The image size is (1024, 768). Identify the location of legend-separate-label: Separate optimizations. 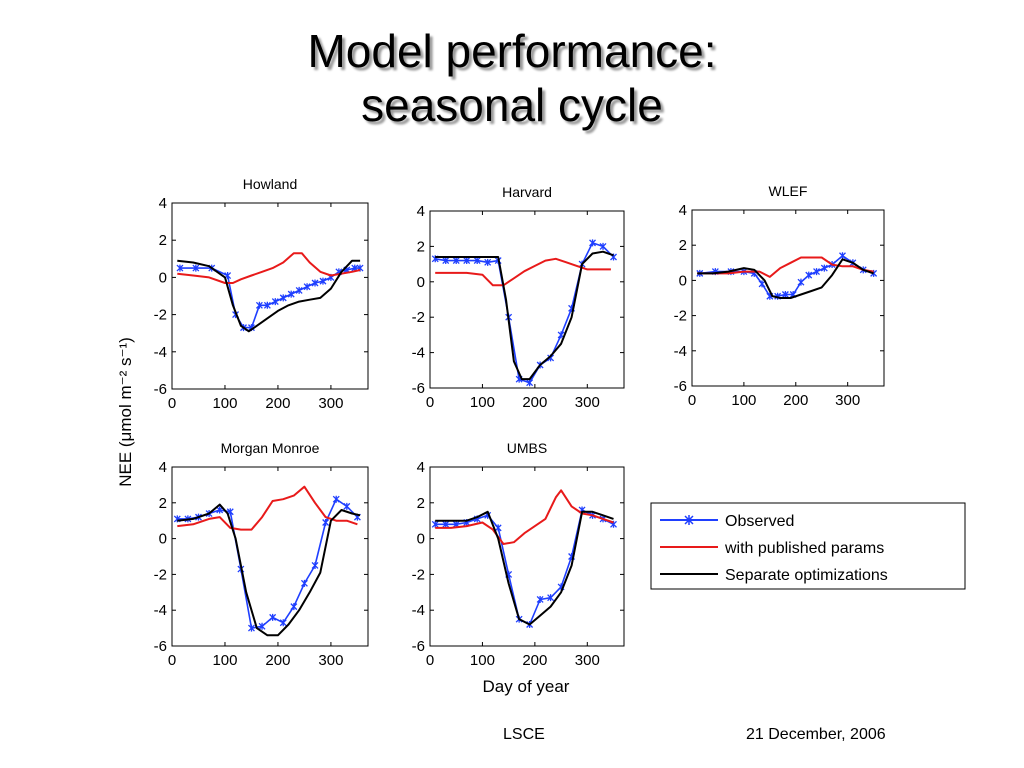
(806, 575).